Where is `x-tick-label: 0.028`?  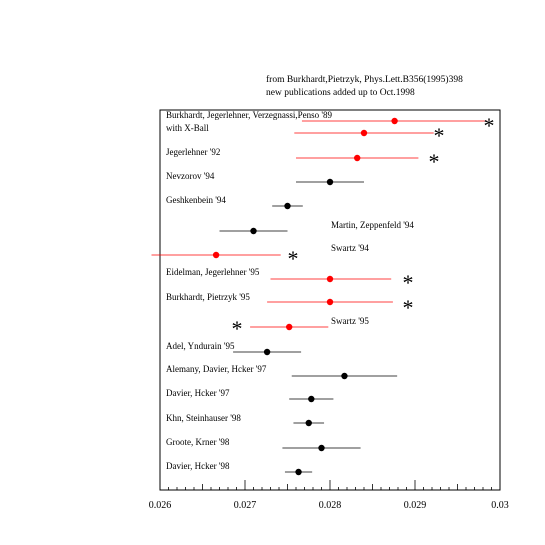
x-tick-label: 0.028 is located at coordinates (330, 505).